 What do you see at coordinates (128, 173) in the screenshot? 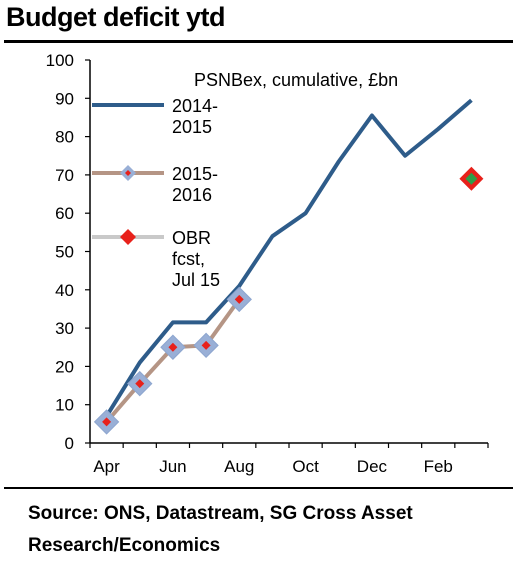
I see `legend-marker-2015-2016-center` at bounding box center [128, 173].